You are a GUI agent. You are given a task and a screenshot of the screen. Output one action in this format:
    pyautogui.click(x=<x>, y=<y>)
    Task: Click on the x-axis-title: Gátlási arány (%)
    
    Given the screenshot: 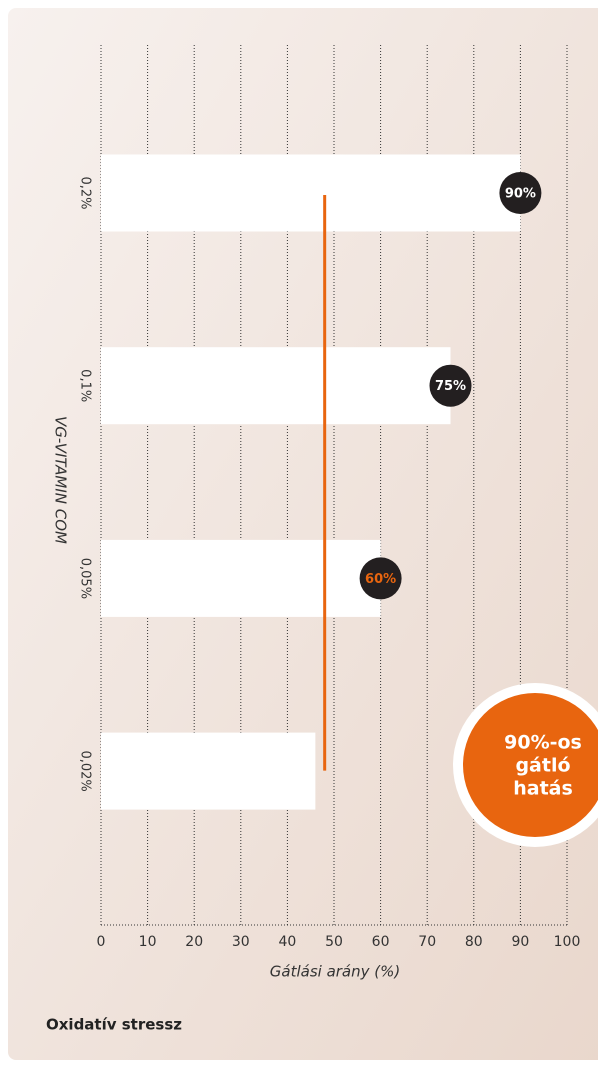 What is the action you would take?
    pyautogui.click(x=335, y=972)
    